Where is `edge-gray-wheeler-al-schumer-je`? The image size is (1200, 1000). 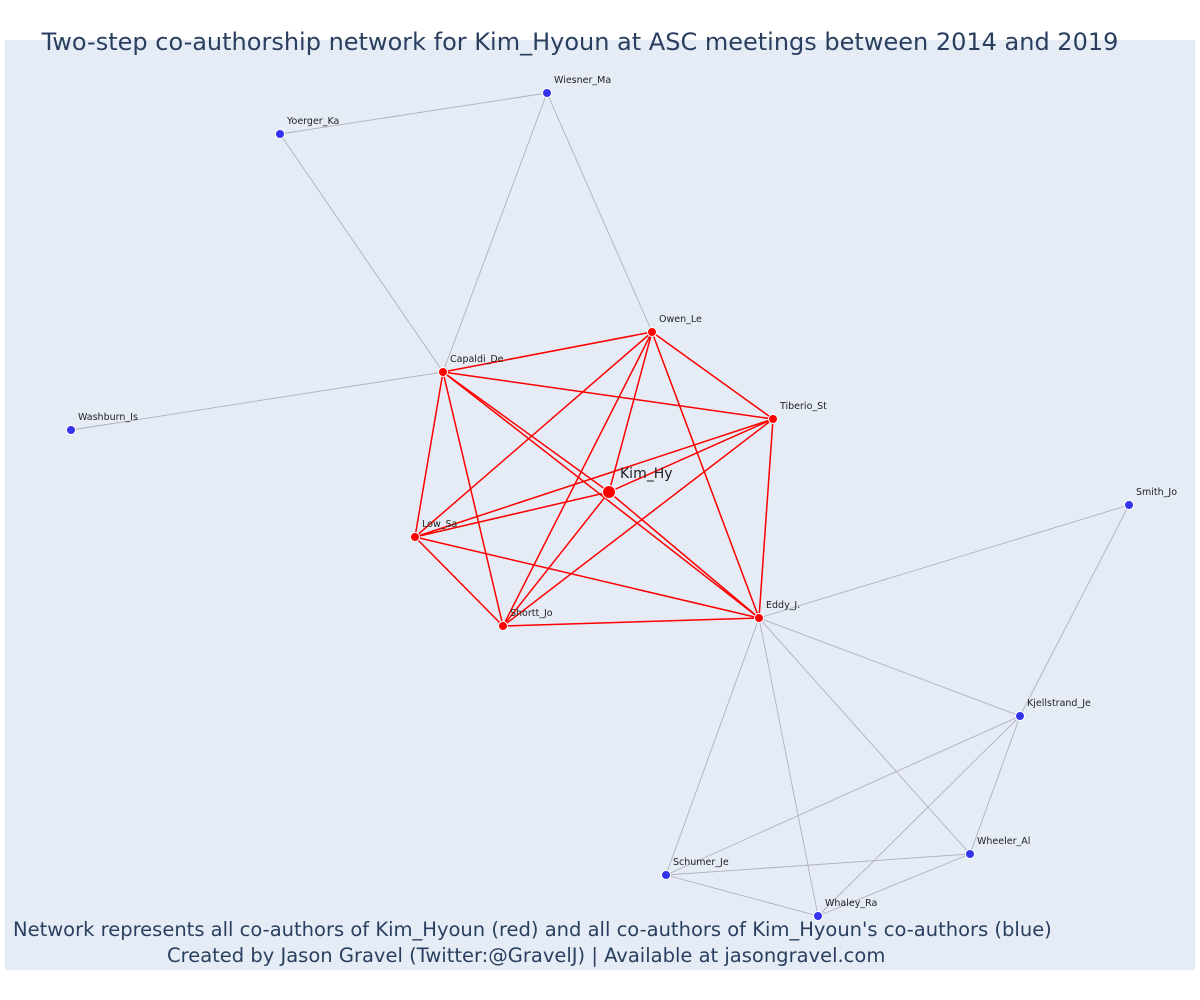
edge-gray-wheeler-al-schumer-je is located at coordinates (818, 864).